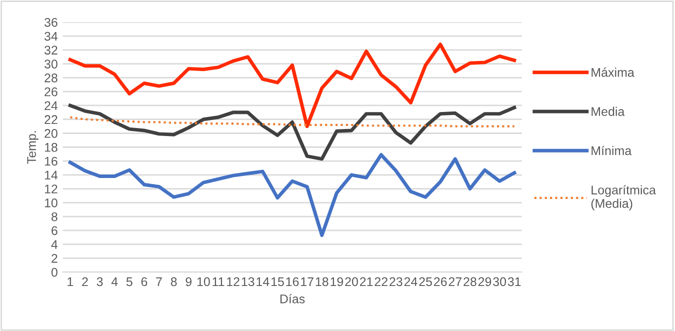  I want to click on x-tick-label: 5, so click(129, 281).